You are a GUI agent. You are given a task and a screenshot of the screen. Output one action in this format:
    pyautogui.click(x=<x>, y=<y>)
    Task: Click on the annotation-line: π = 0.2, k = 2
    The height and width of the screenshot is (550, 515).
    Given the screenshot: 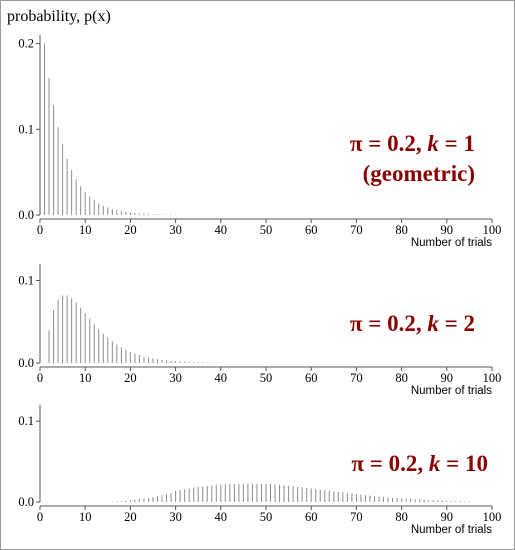 What is the action you would take?
    pyautogui.click(x=412, y=323)
    